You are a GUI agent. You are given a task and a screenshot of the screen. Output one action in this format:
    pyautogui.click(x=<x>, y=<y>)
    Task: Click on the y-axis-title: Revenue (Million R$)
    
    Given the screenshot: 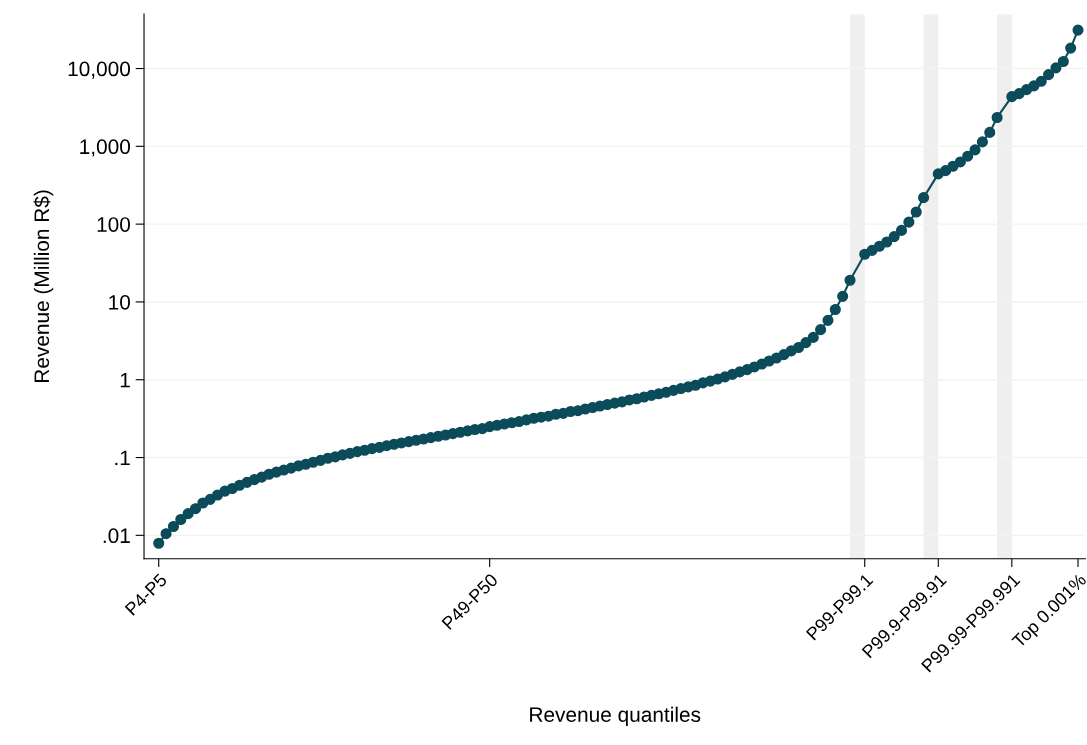 What is the action you would take?
    pyautogui.click(x=43, y=286)
    